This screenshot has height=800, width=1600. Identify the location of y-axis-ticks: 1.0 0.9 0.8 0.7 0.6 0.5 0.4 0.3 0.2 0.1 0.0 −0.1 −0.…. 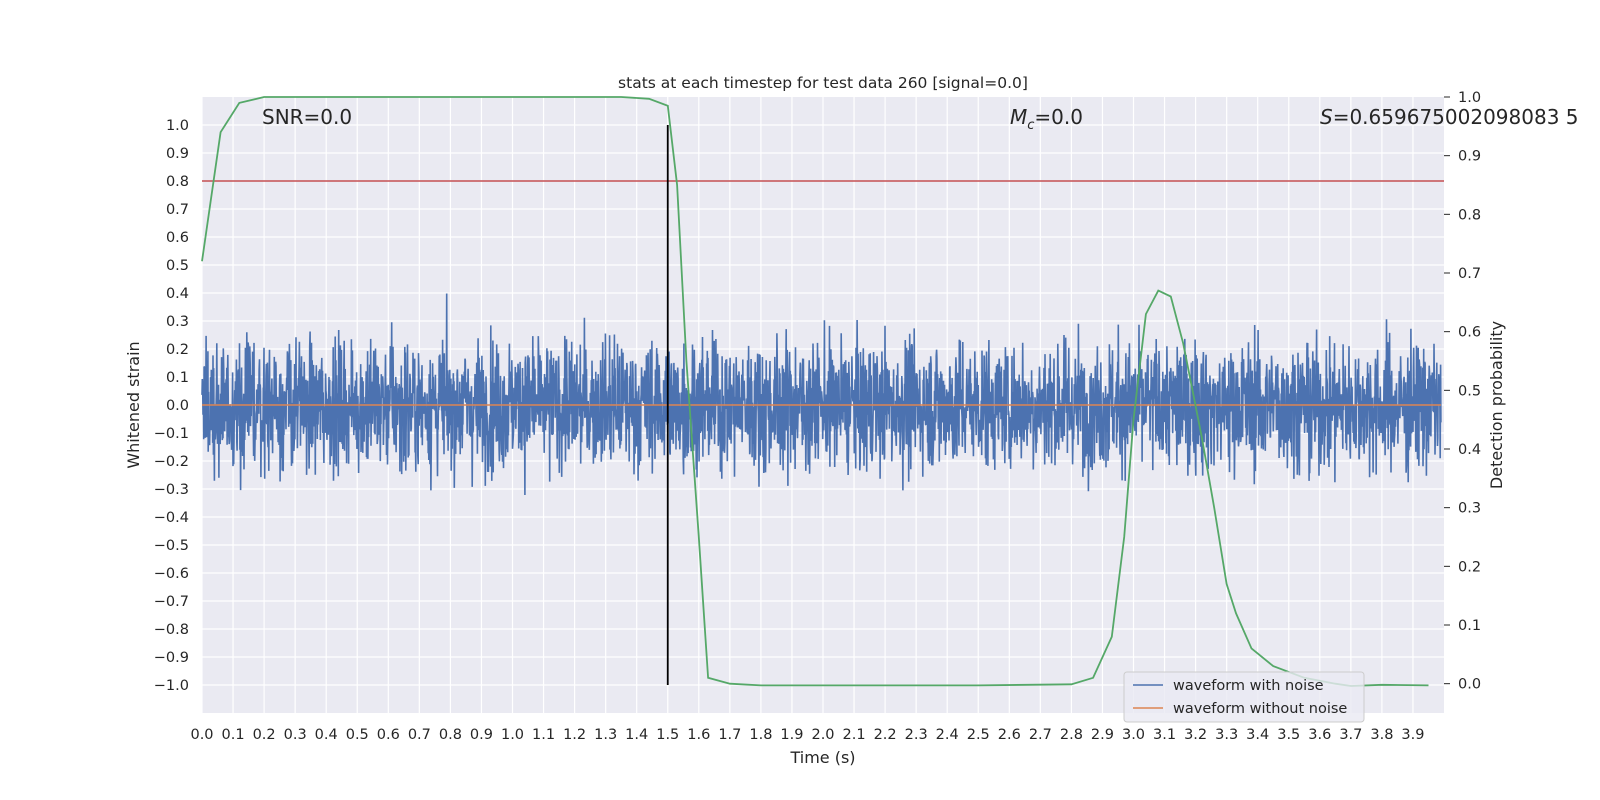
(171, 406).